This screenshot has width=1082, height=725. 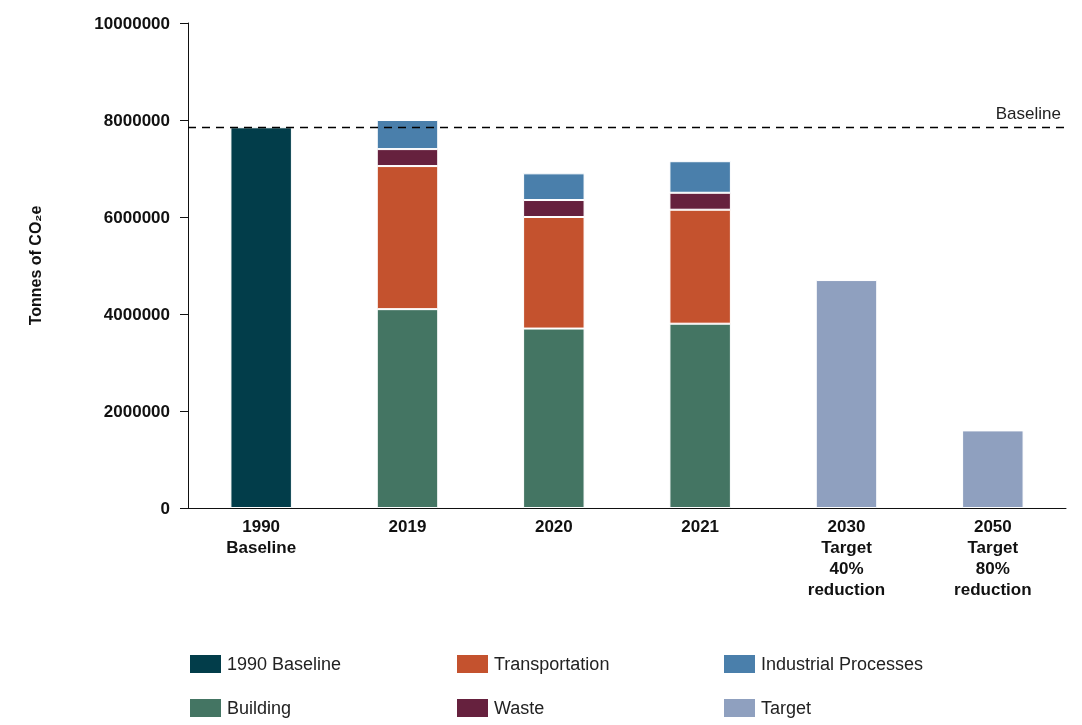 I want to click on x-tick-label: 2019, so click(x=407, y=526).